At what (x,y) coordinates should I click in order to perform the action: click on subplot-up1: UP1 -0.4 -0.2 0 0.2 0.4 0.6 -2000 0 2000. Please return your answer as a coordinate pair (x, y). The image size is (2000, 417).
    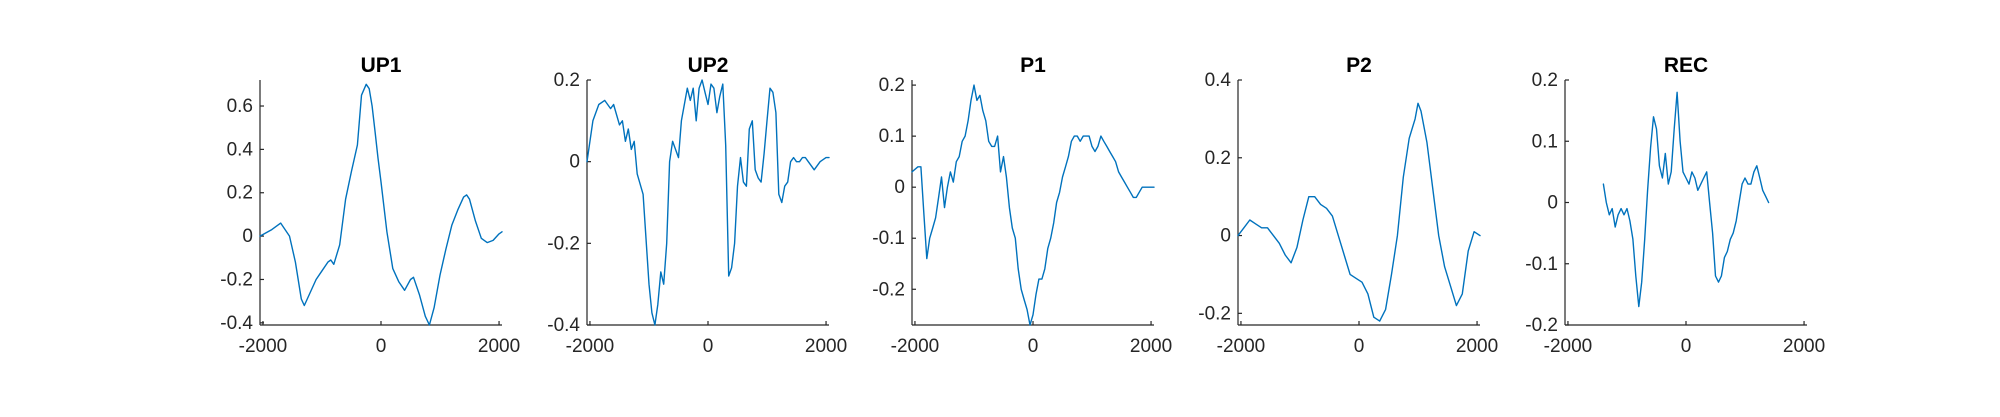
    Looking at the image, I should click on (370, 205).